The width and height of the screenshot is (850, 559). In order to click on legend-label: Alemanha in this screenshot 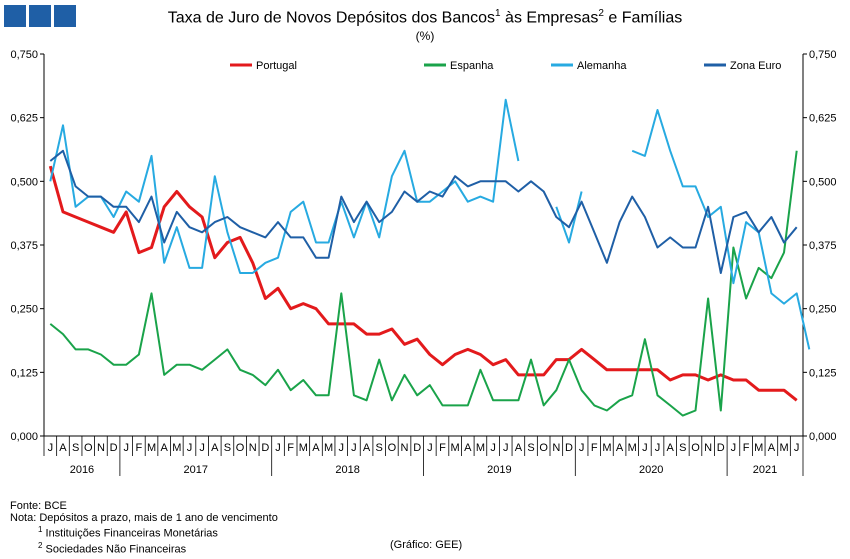, I will do `click(602, 66)`.